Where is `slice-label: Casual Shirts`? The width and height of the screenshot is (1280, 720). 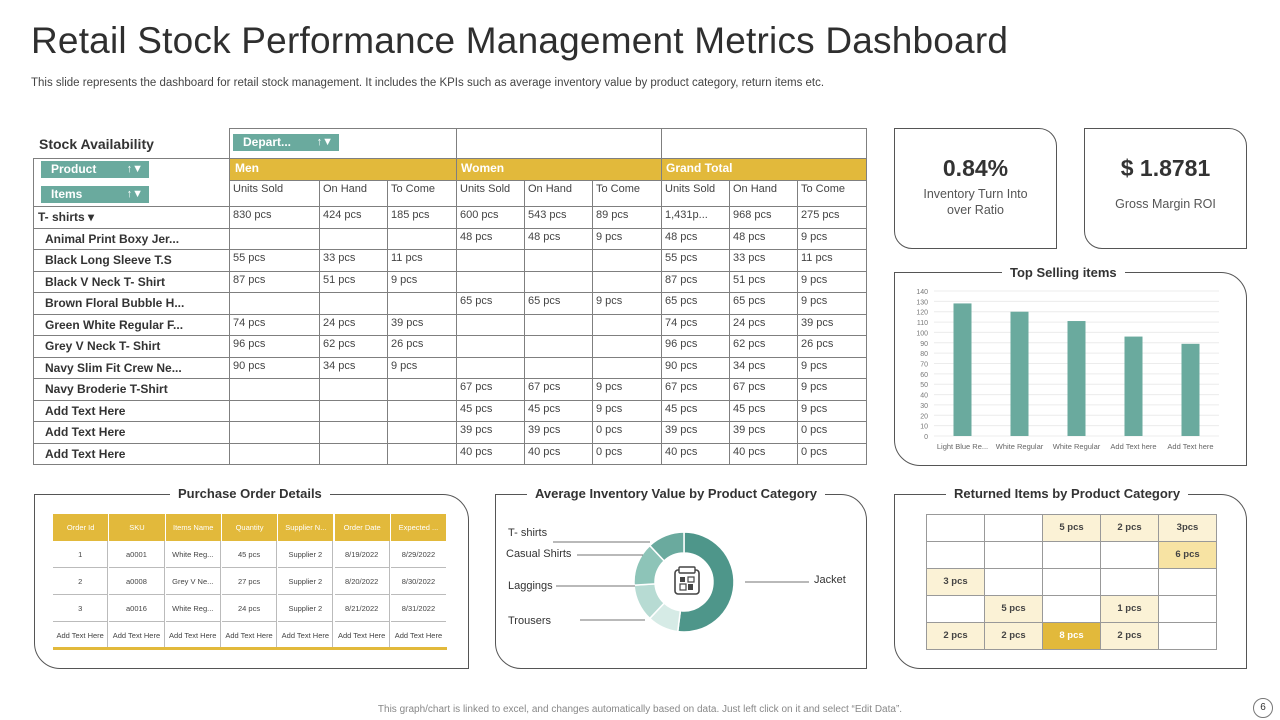 slice-label: Casual Shirts is located at coordinates (539, 554).